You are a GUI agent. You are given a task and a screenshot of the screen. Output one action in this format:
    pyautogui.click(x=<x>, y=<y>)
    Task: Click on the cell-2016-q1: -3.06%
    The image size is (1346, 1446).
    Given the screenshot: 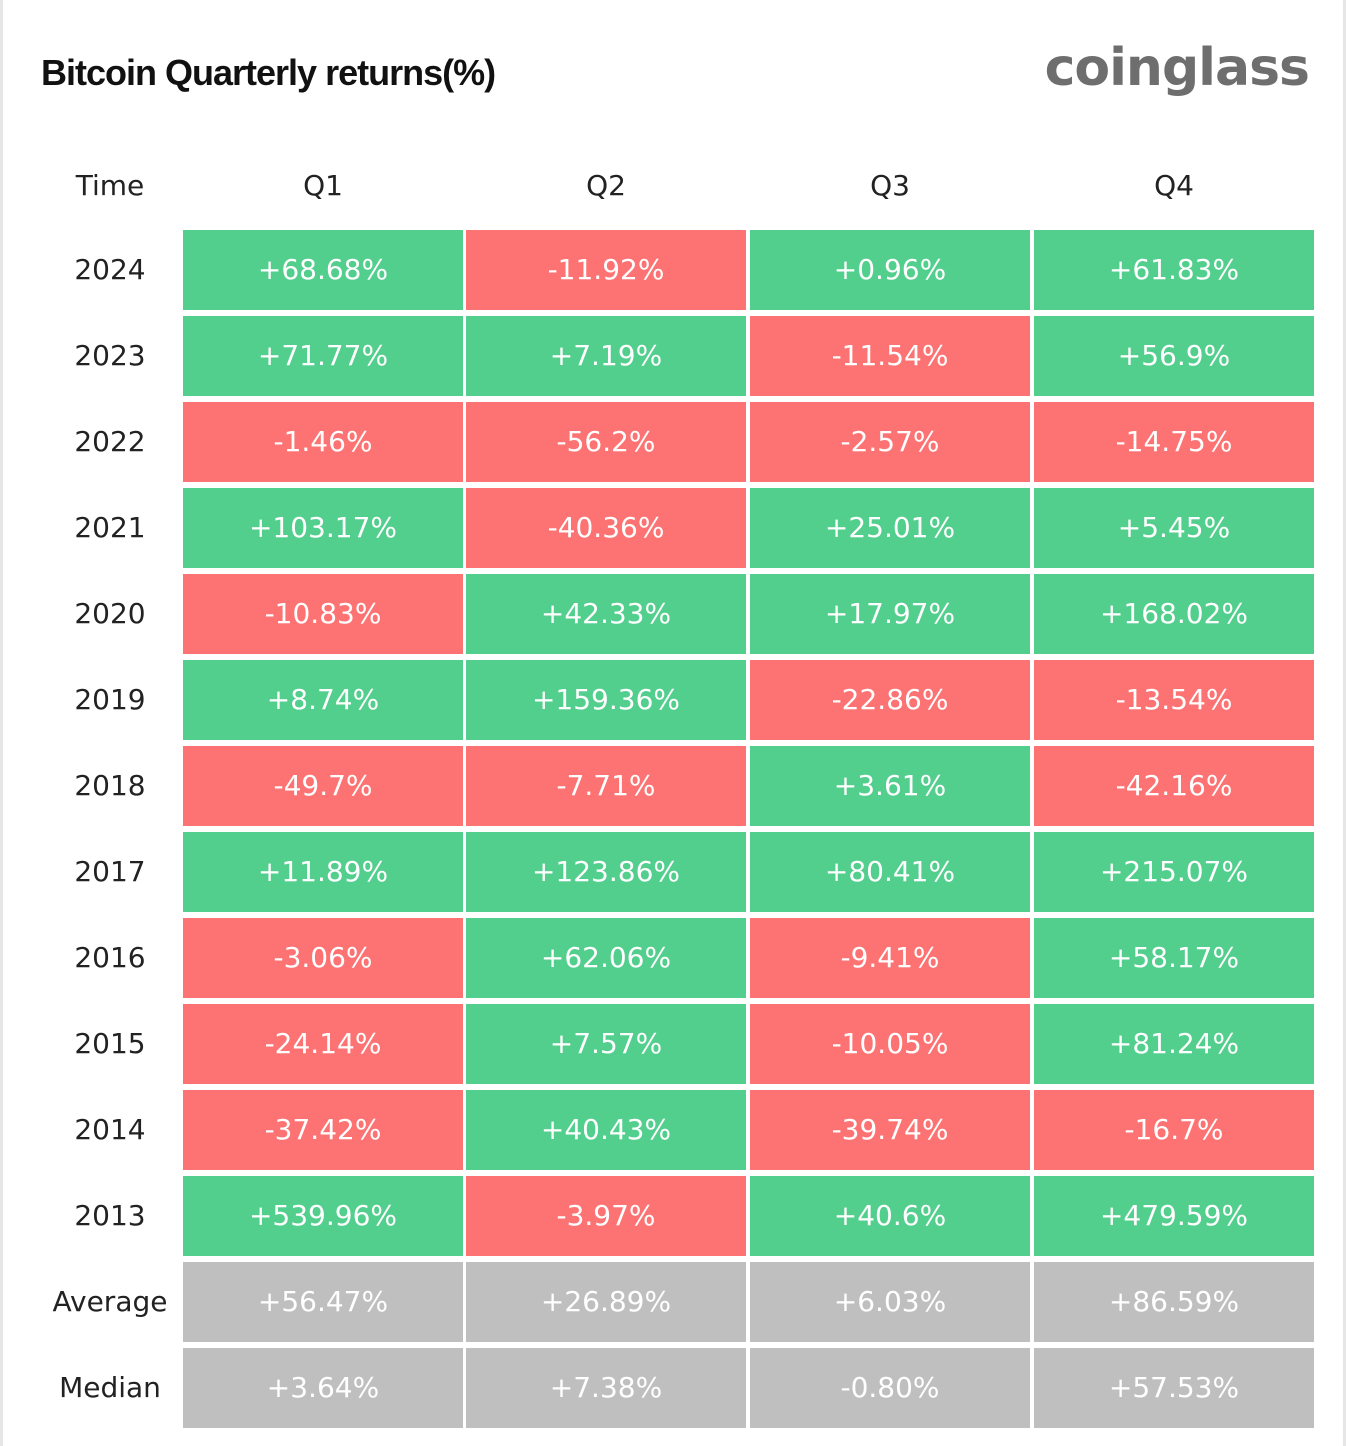 What is the action you would take?
    pyautogui.click(x=323, y=958)
    